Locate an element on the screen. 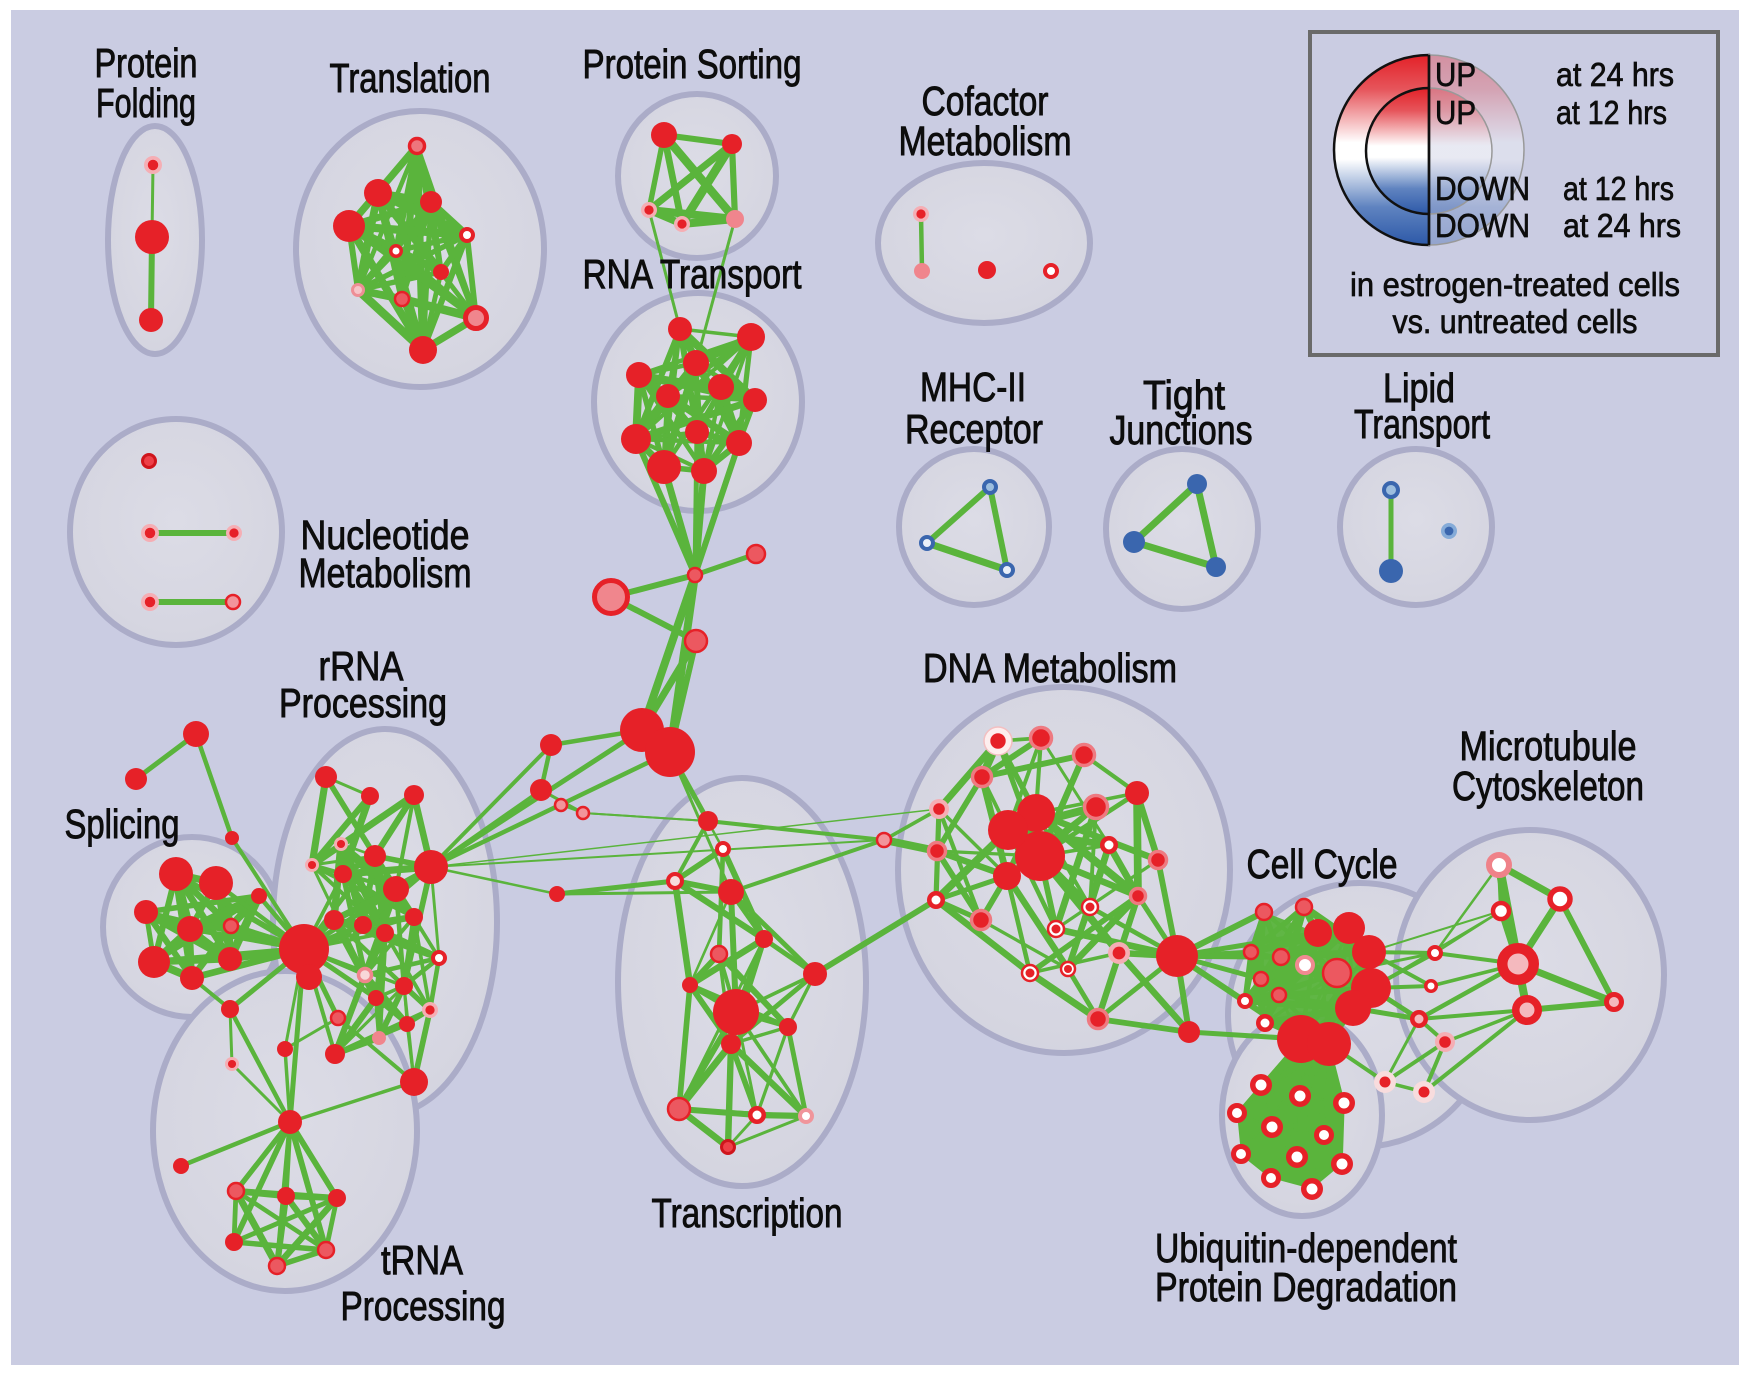 This screenshot has width=1750, height=1381. svg-text: Ubiquitin-dependent is located at coordinates (1306, 1248).